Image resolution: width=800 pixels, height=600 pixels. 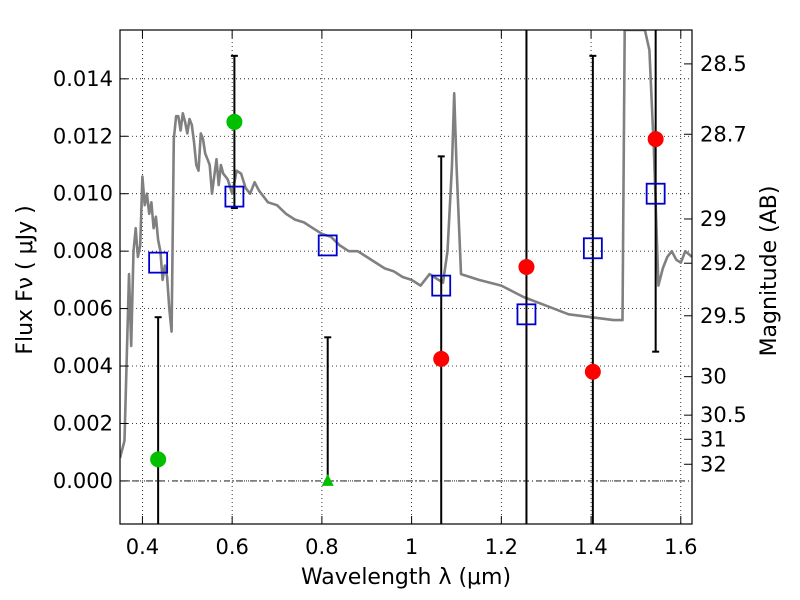 I want to click on y-tick-label: 0.012, so click(x=83, y=136).